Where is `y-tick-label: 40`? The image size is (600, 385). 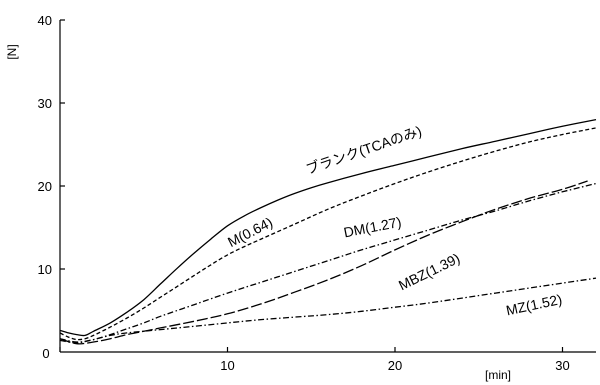
y-tick-label: 40 is located at coordinates (45, 20).